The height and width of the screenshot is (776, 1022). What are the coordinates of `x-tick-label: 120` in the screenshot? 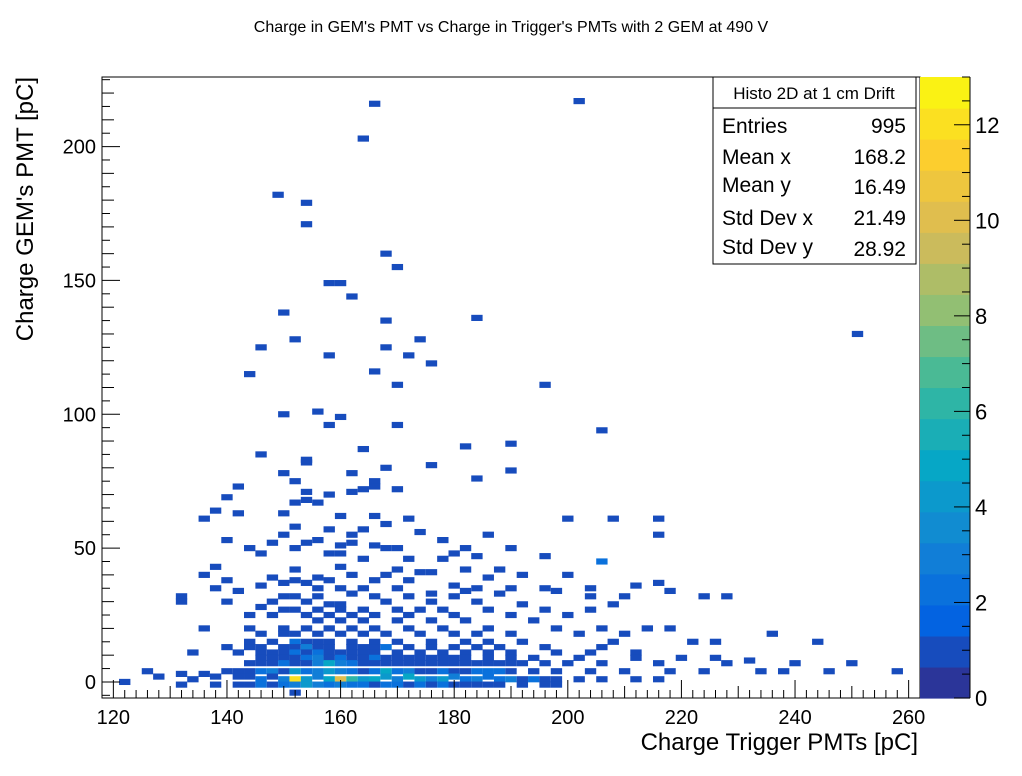 It's located at (113, 718).